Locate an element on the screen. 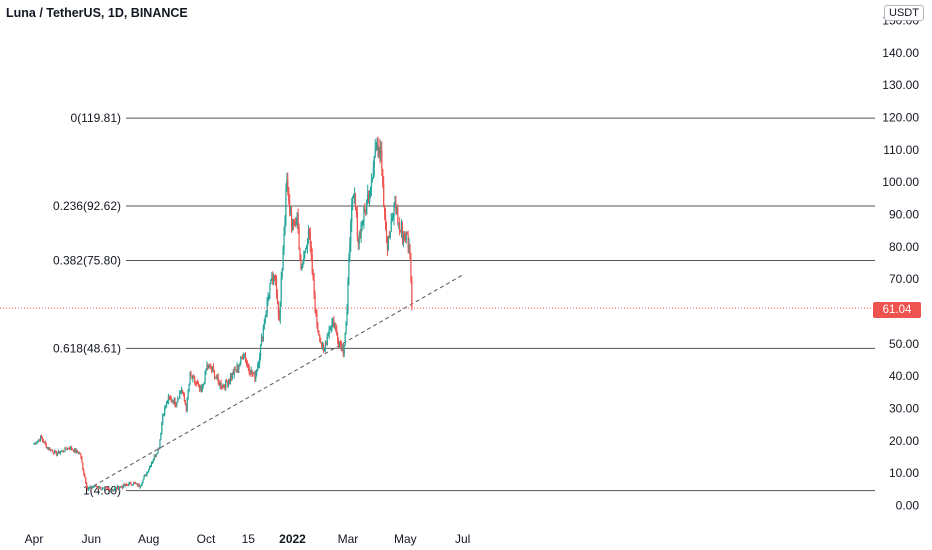 Image resolution: width=932 pixels, height=550 pixels. fib-level-label: 0(119.81) is located at coordinates (96, 118).